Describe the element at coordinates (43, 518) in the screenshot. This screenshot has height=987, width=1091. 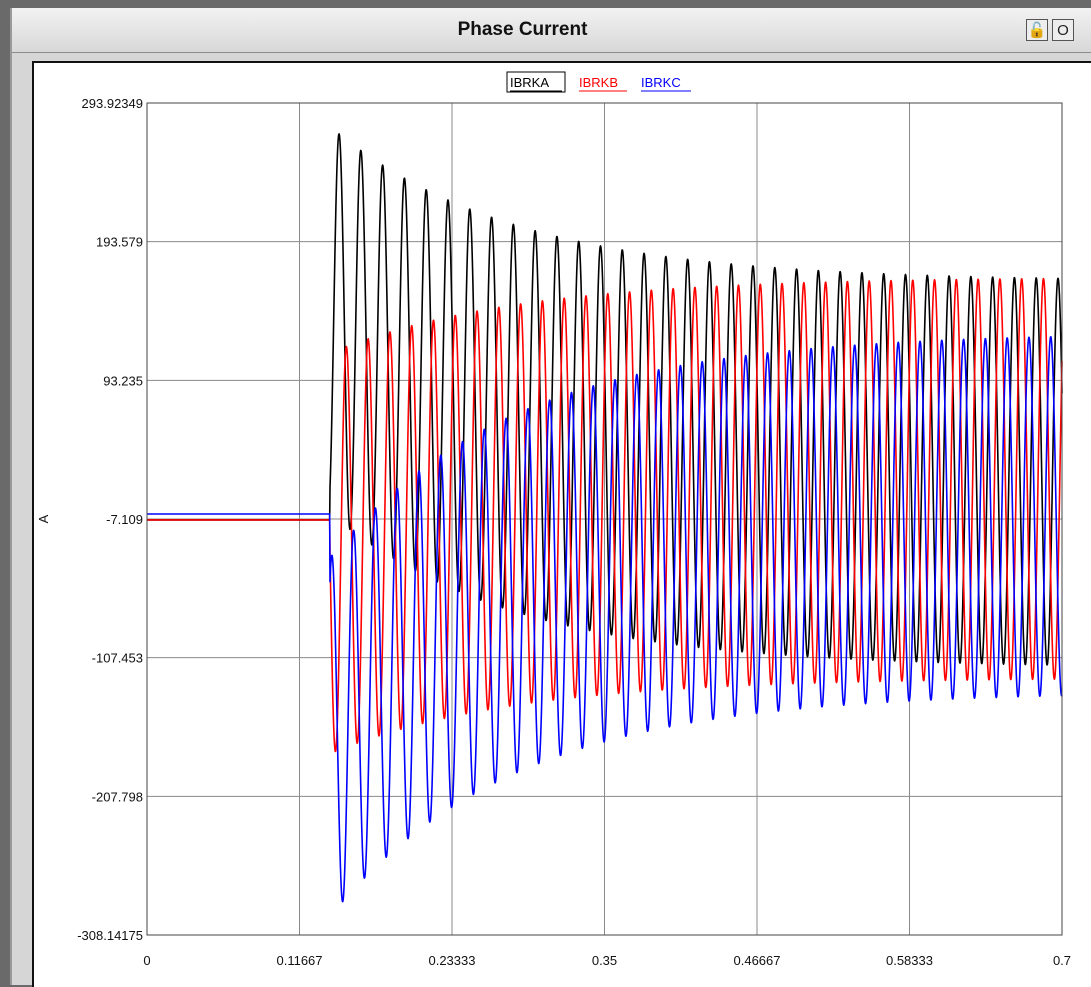
I see `y-axis-label: A` at that location.